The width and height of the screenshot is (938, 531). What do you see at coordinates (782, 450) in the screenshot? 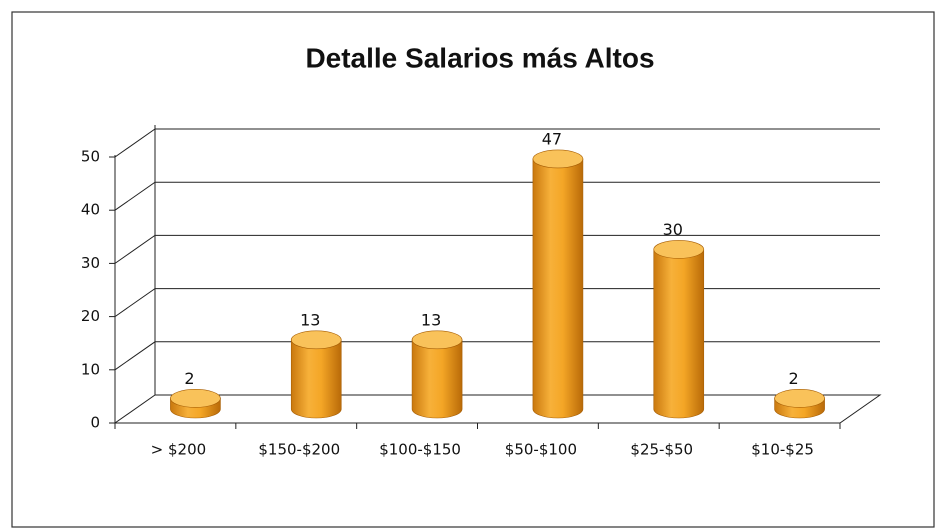
I see `x-tick-label: $10-$25` at bounding box center [782, 450].